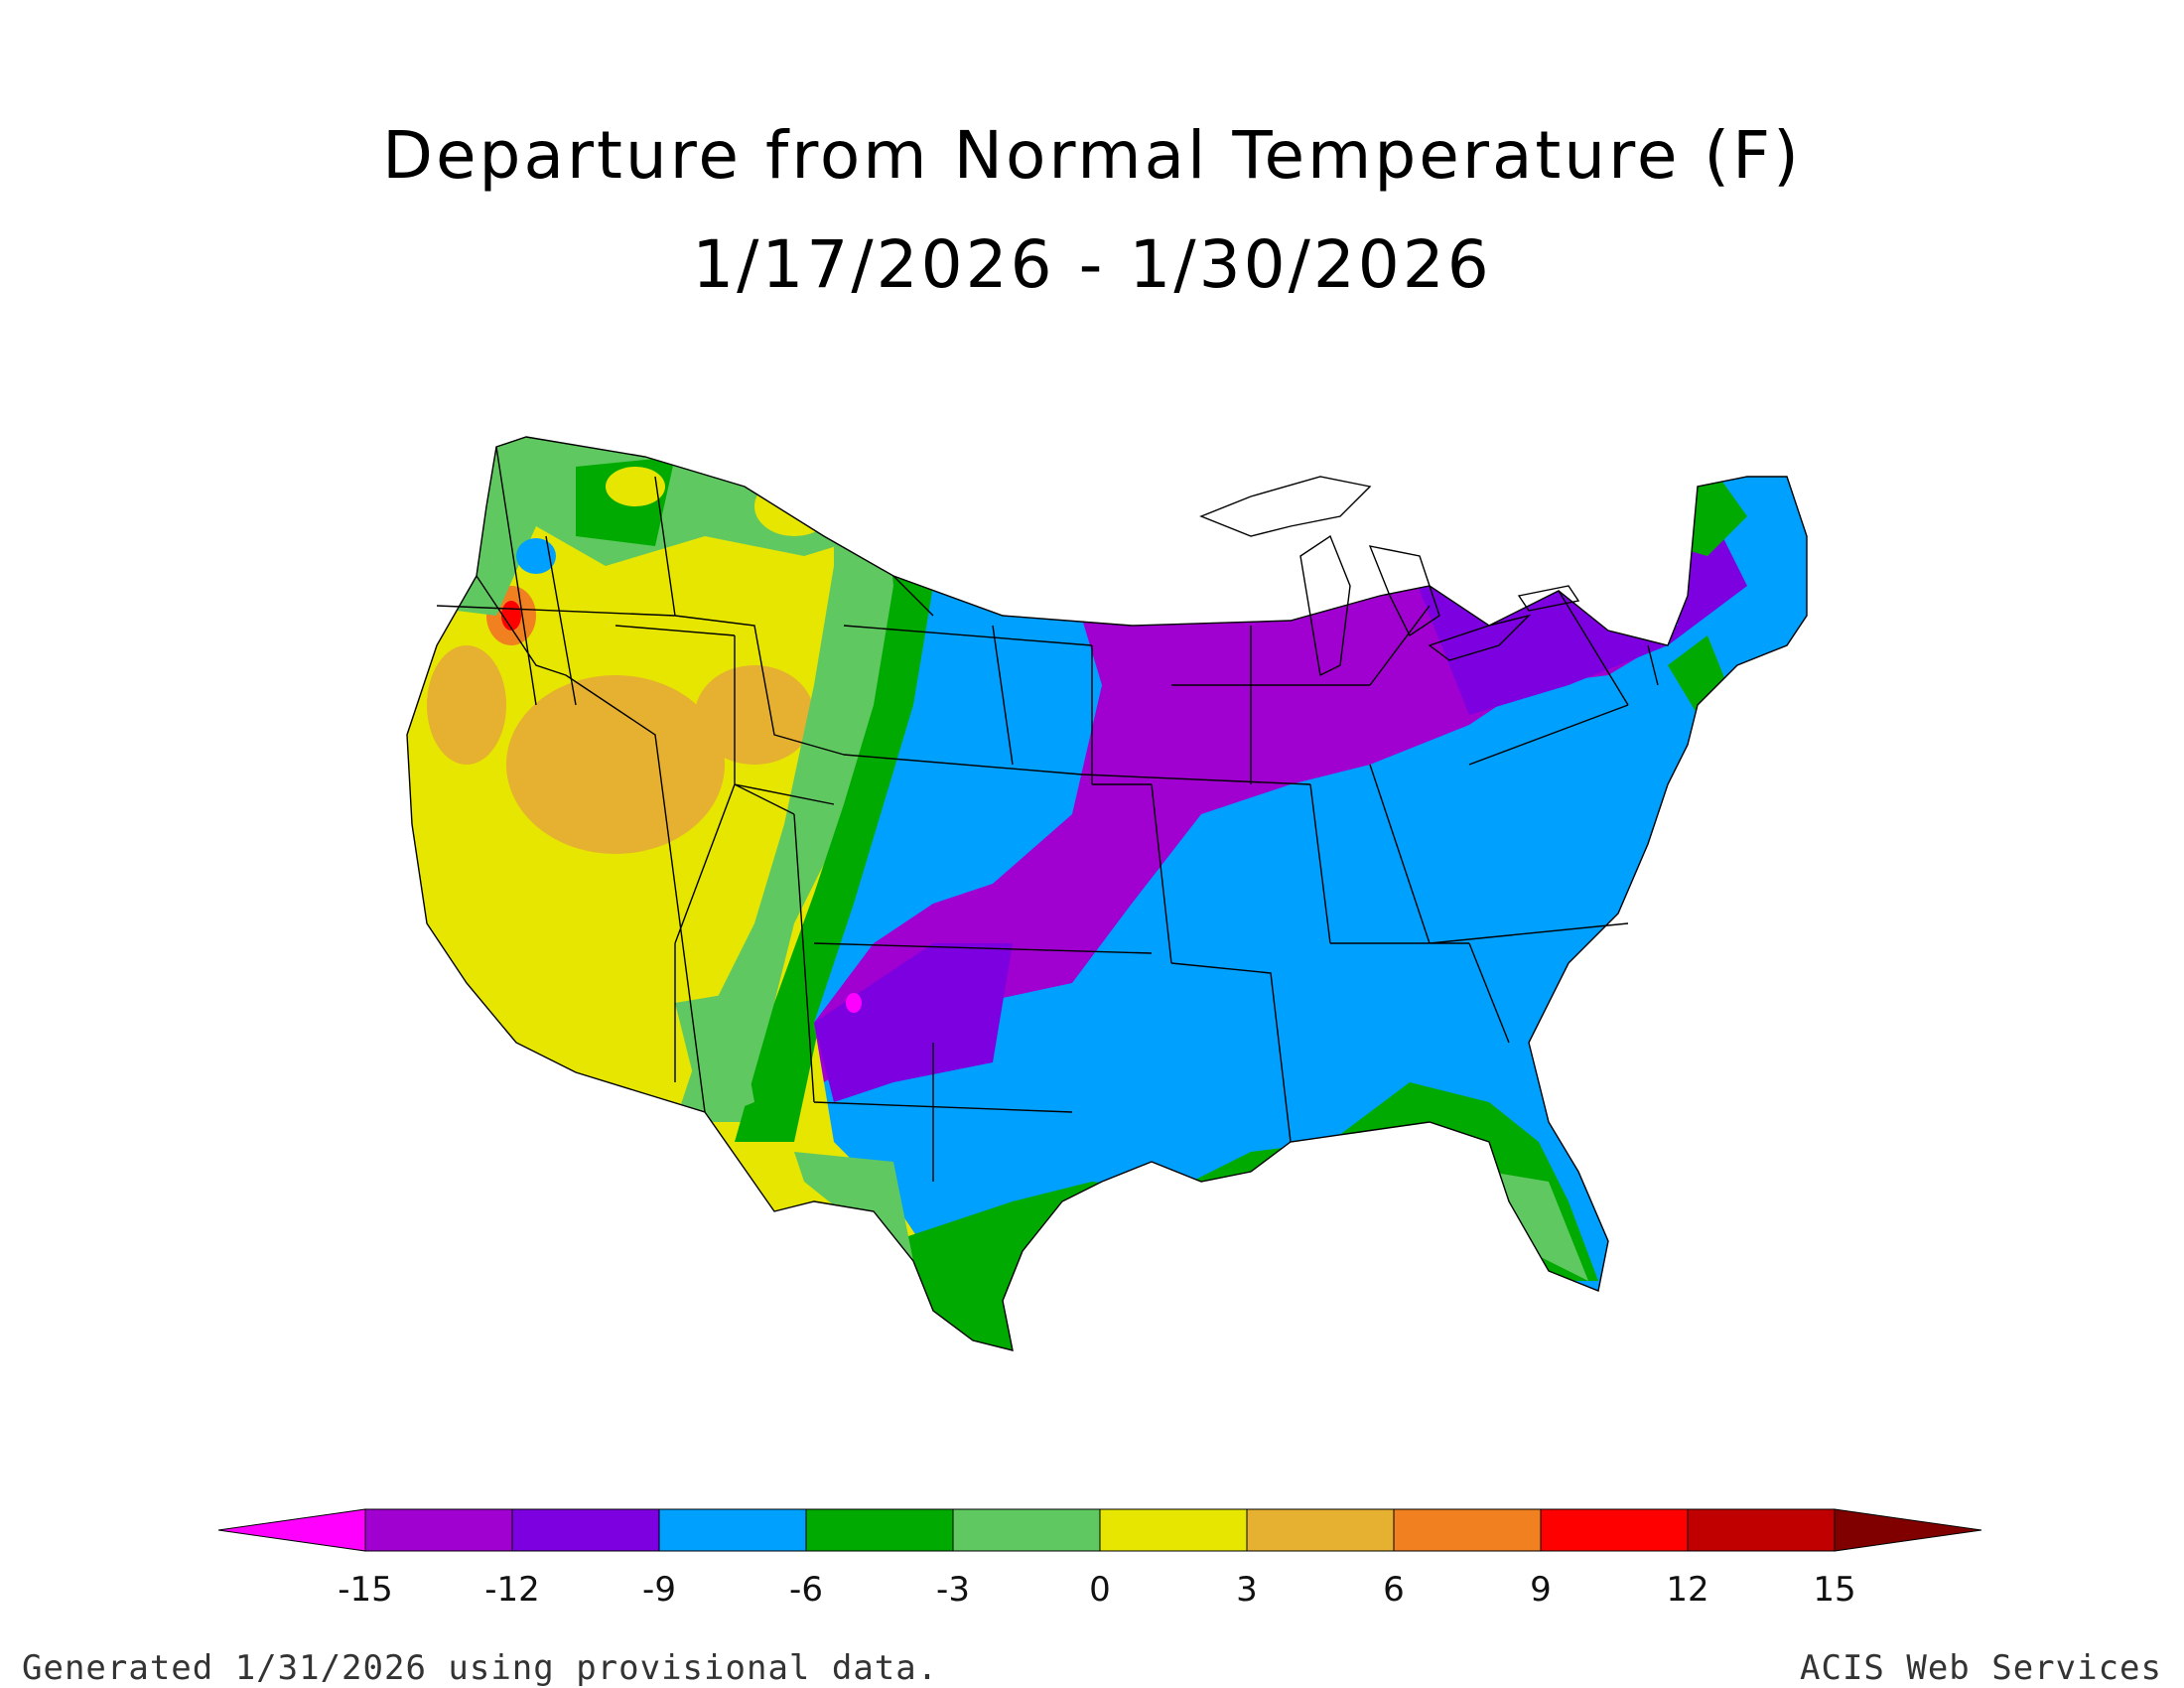  What do you see at coordinates (1404, 591) in the screenshot?
I see `lake-huron` at bounding box center [1404, 591].